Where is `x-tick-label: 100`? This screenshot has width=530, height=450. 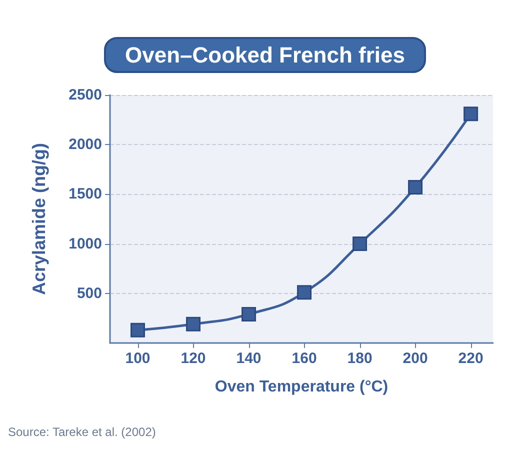 x-tick-label: 100 is located at coordinates (137, 358).